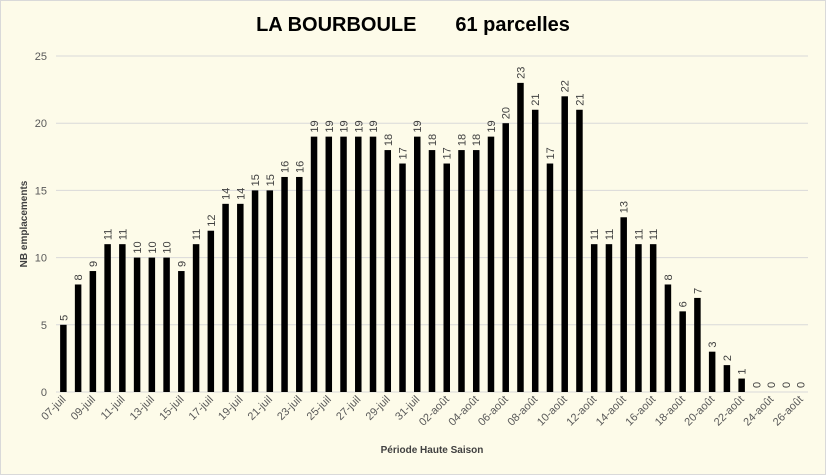  Describe the element at coordinates (670, 411) in the screenshot. I see `x-tick-label: 18-août` at that location.